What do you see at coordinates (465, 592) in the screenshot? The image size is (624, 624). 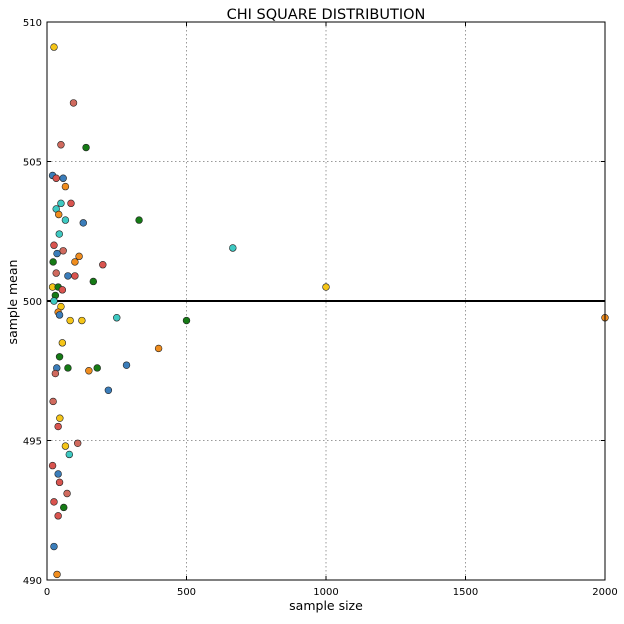 I see `x-tick-label: 1500` at bounding box center [465, 592].